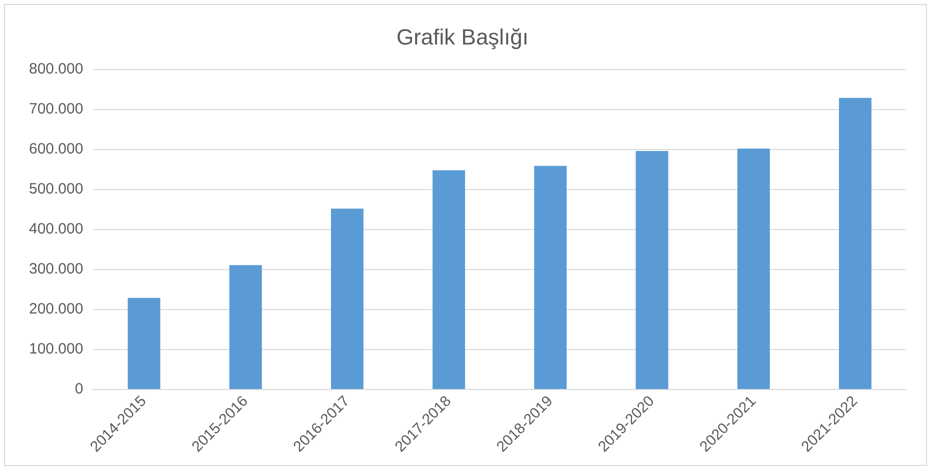  What do you see at coordinates (56, 309) in the screenshot?
I see `y-tick-label: 200.000` at bounding box center [56, 309].